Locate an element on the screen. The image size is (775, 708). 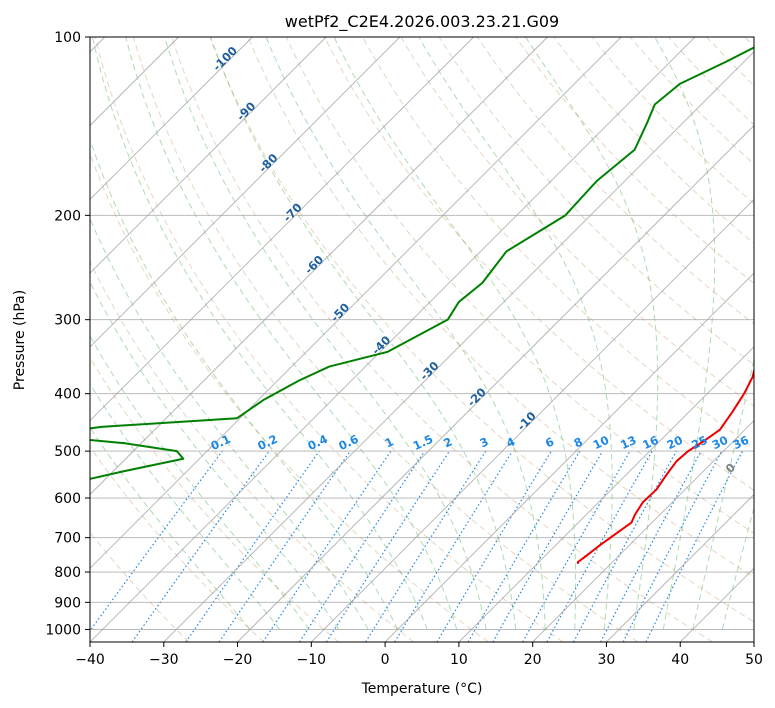
y-tick-label: 700 is located at coordinates (67, 539).